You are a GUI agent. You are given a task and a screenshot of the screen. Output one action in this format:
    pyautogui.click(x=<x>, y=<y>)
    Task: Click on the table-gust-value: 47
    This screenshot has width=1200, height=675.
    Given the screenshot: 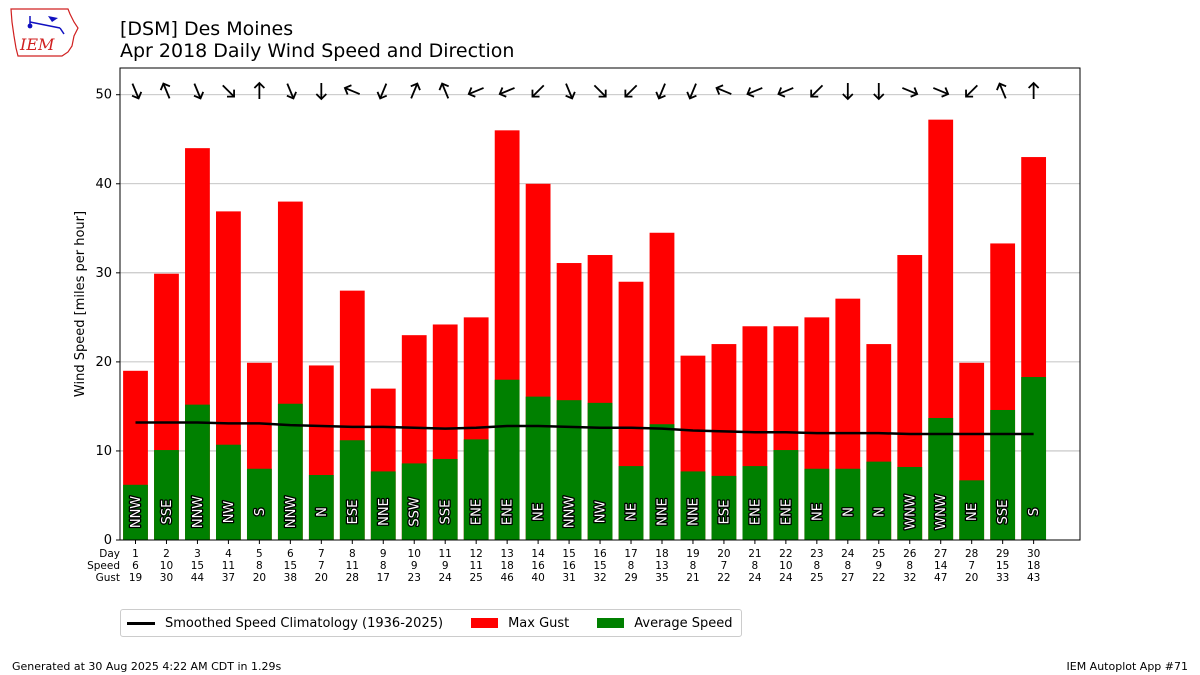 What is the action you would take?
    pyautogui.click(x=940, y=578)
    